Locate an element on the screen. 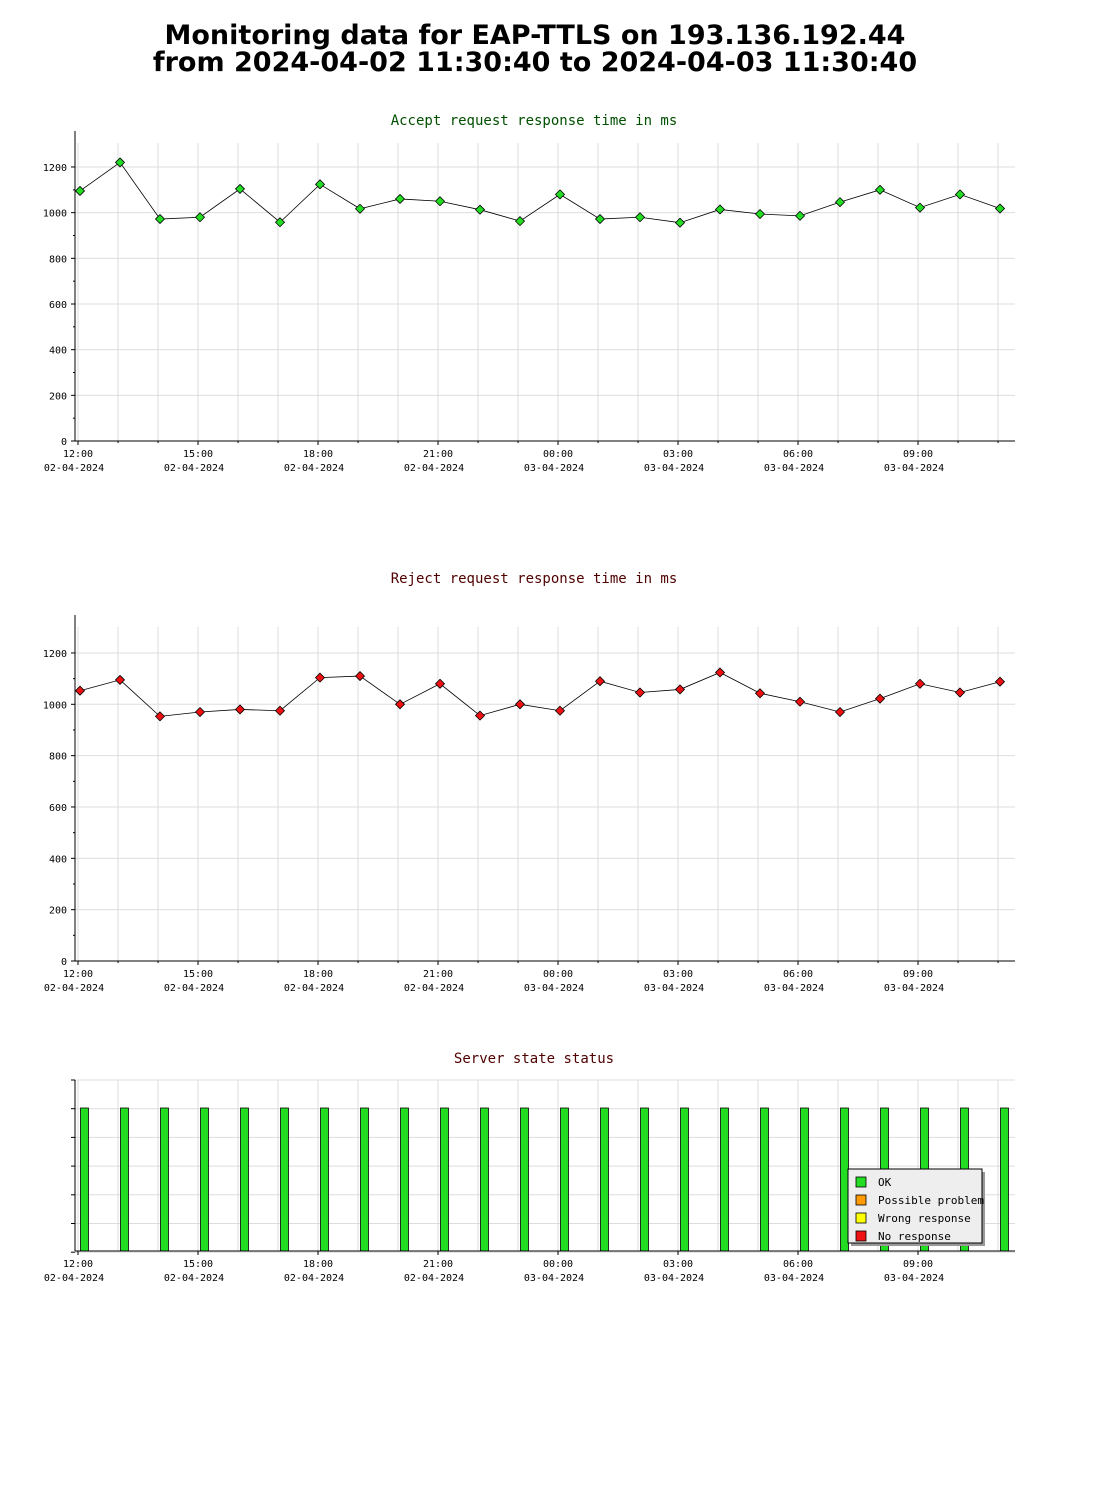 This screenshot has width=1100, height=1500. legend-swatch is located at coordinates (861, 1182).